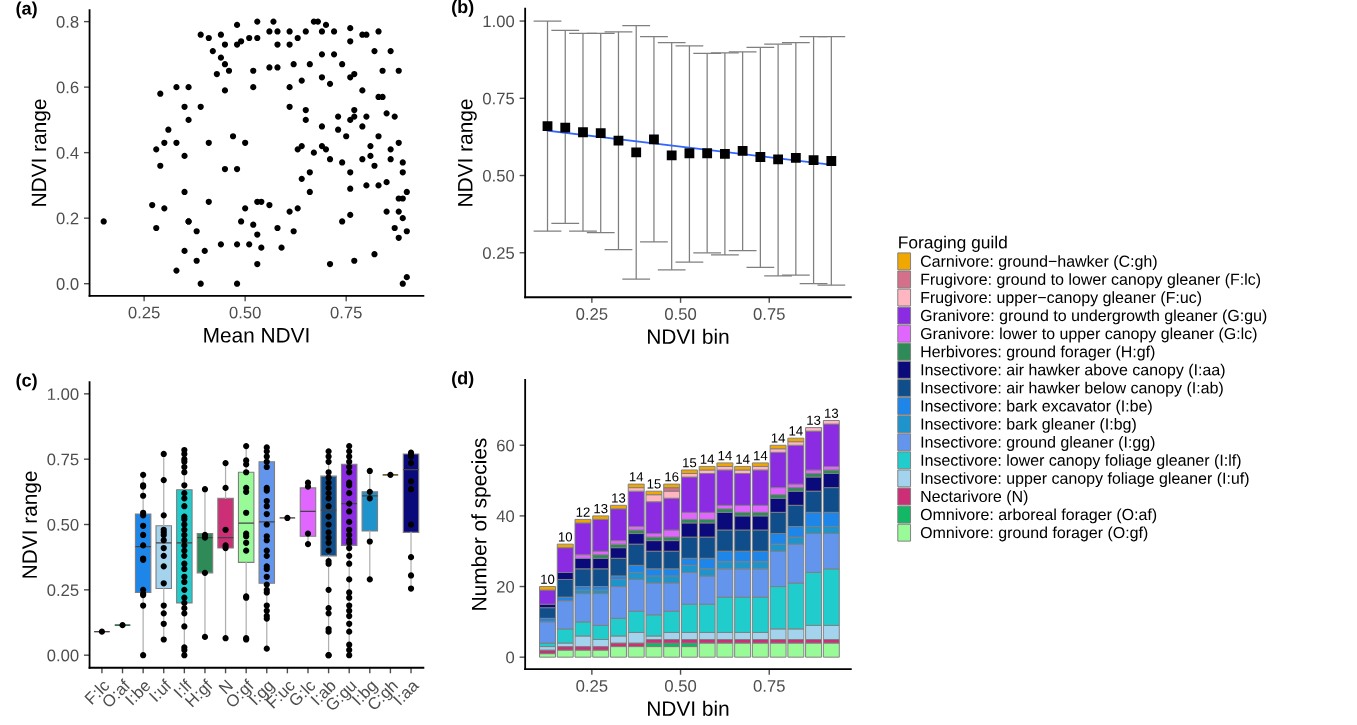 Image resolution: width=1357 pixels, height=725 pixels. What do you see at coordinates (1034, 534) in the screenshot?
I see `legend-label: Omnivore: ground forager (O:gf)` at bounding box center [1034, 534].